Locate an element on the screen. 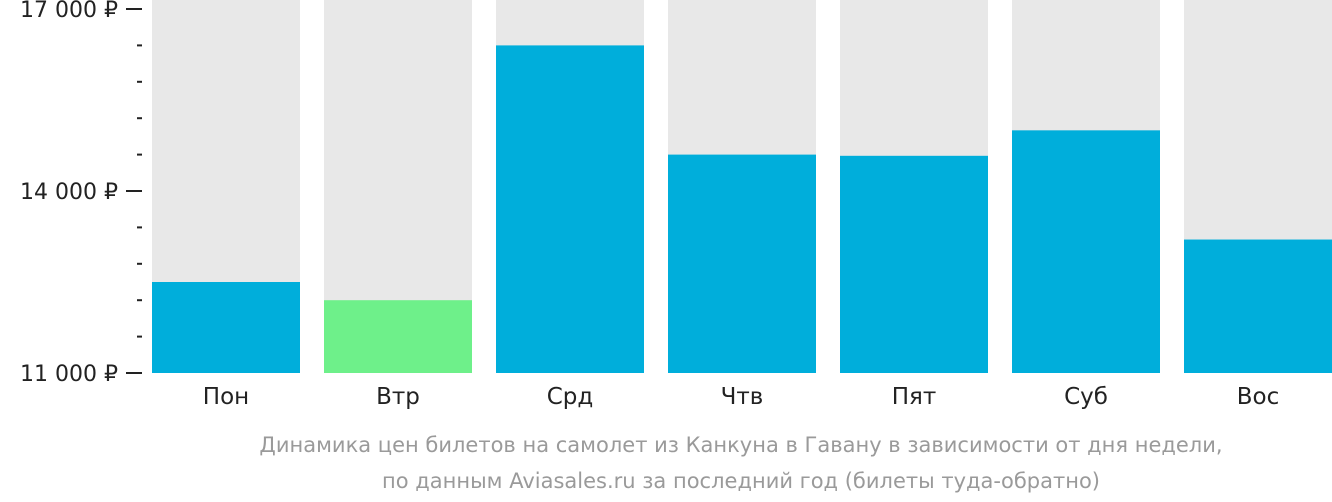  x-tick-label-0: Пон is located at coordinates (226, 397).